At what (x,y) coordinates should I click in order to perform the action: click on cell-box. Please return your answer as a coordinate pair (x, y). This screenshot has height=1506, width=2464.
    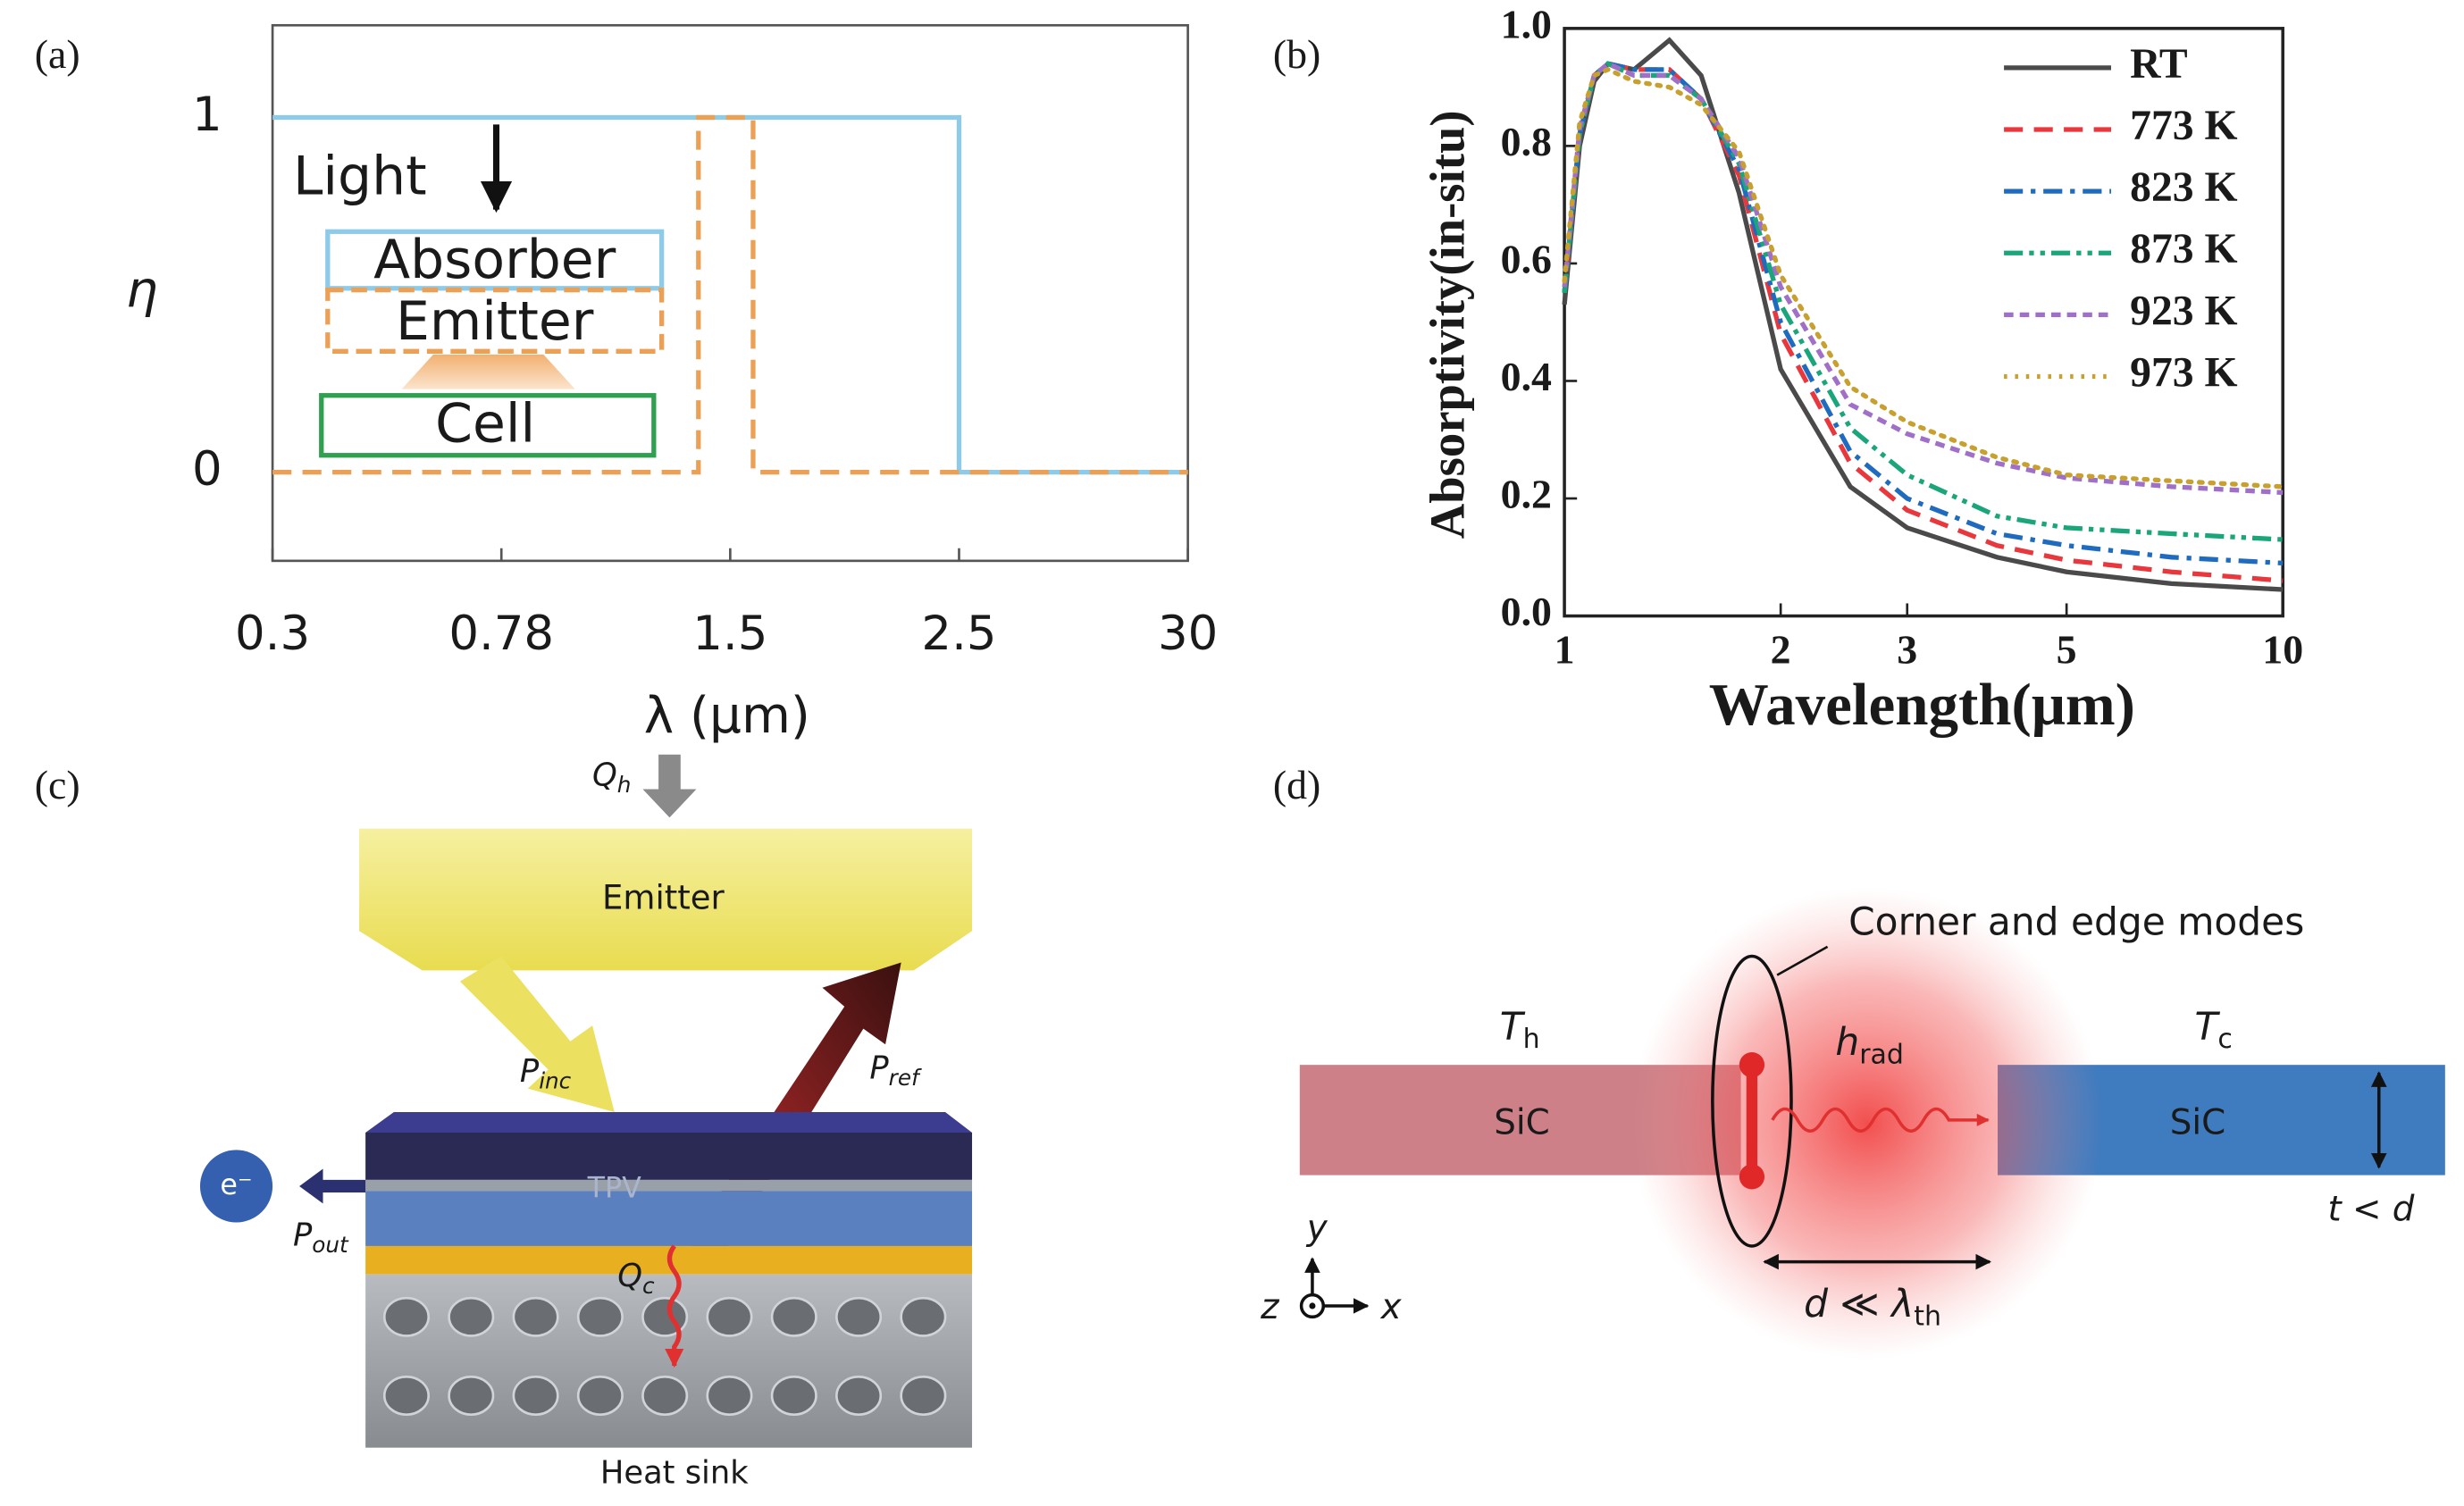
    Looking at the image, I should click on (488, 425).